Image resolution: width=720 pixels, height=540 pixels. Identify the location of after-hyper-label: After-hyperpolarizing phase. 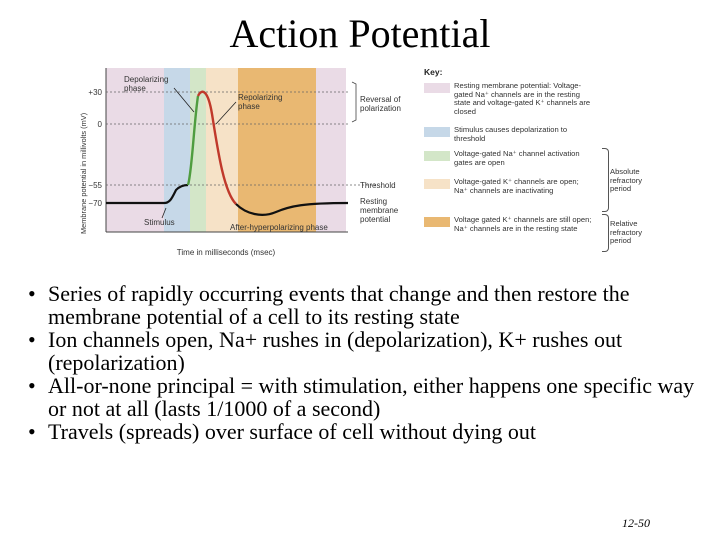
(279, 227).